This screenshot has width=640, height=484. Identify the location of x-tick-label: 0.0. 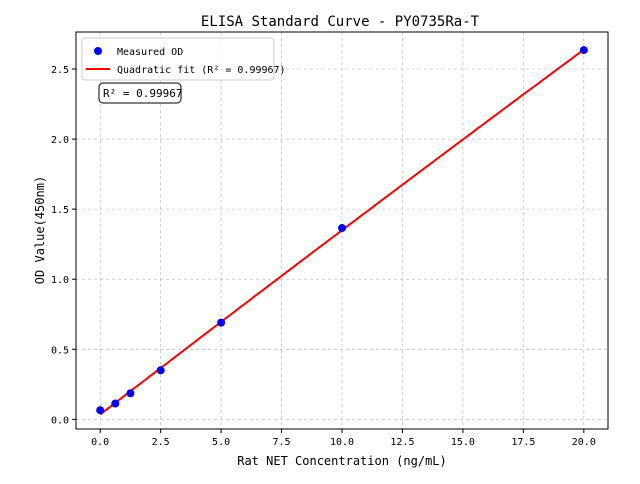
(100, 442).